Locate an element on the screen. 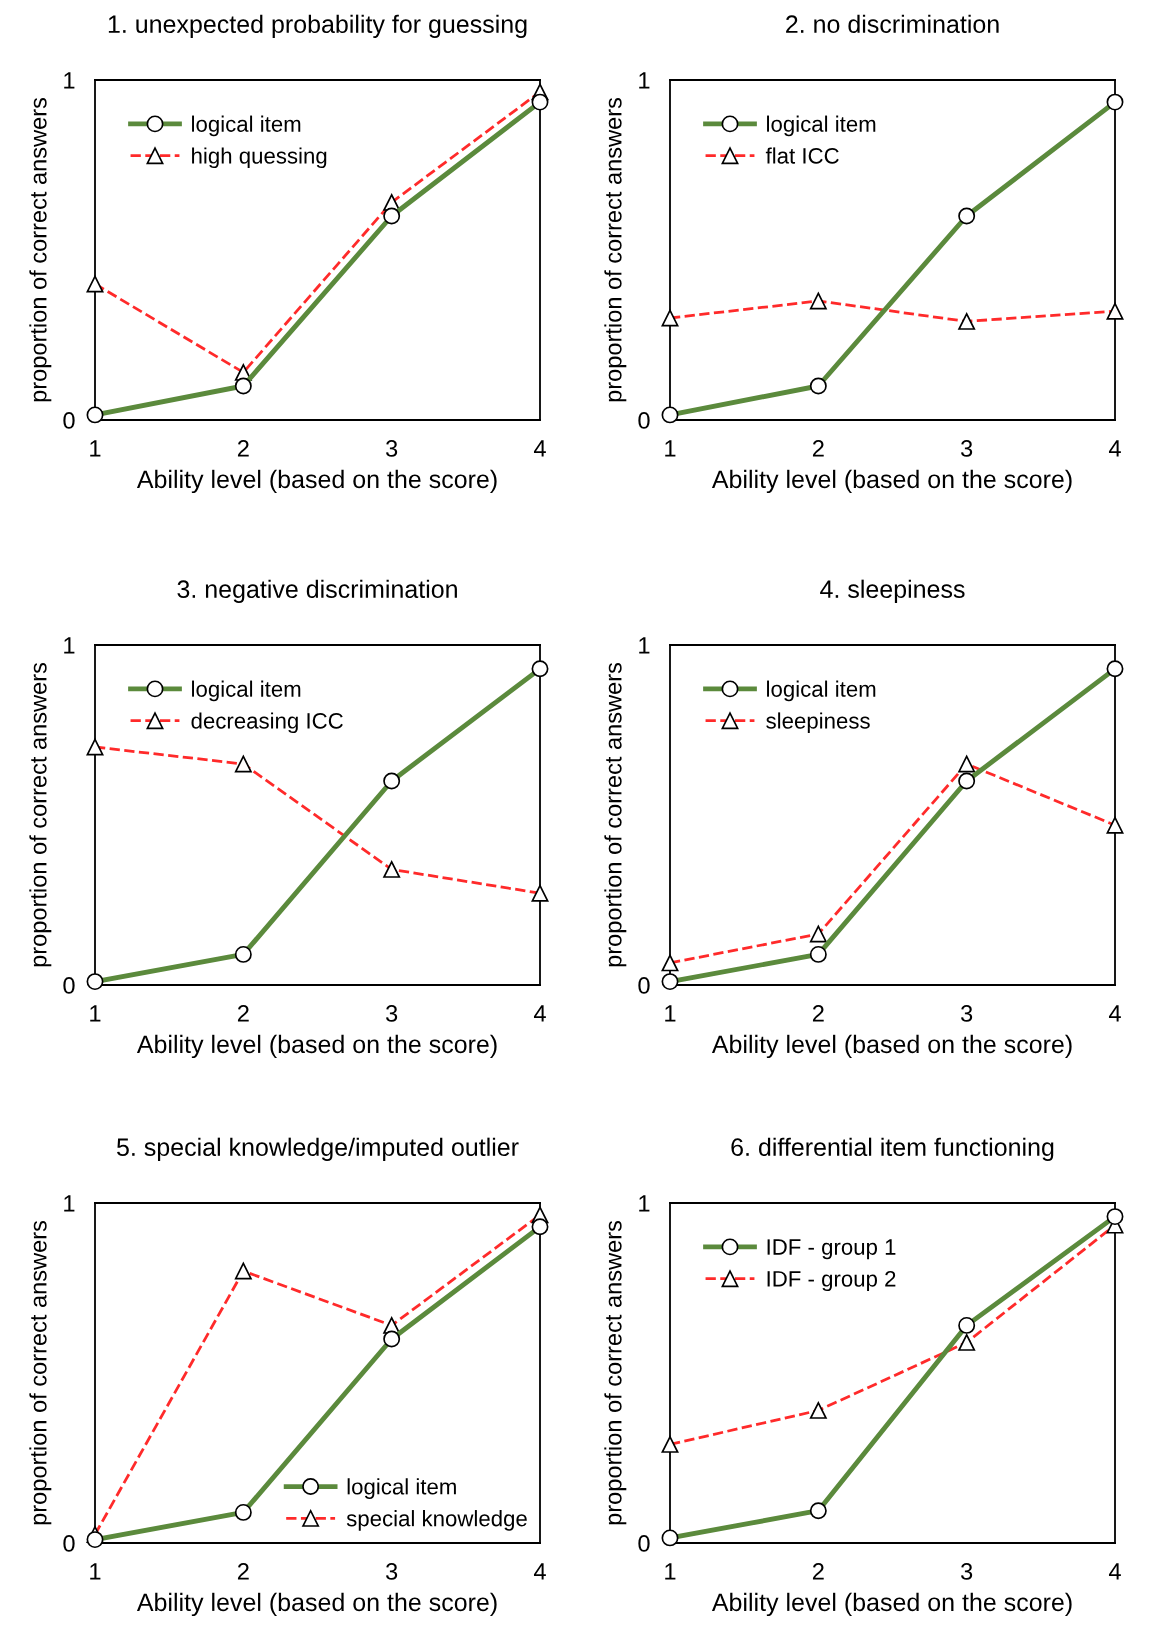 Image resolution: width=1167 pixels, height=1641 pixels. legend-label: IDF - group 1 is located at coordinates (831, 1249).